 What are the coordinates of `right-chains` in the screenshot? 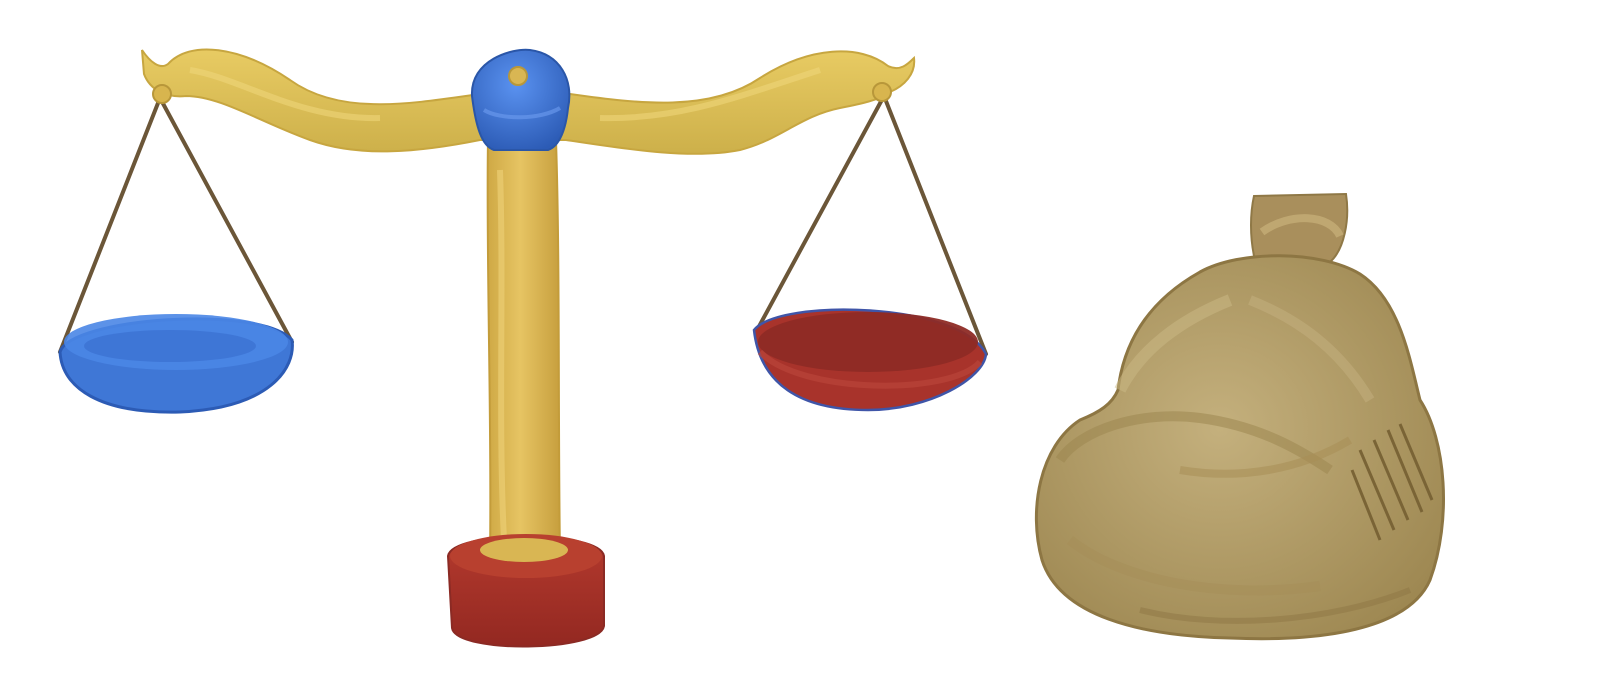 It's located at (871, 225).